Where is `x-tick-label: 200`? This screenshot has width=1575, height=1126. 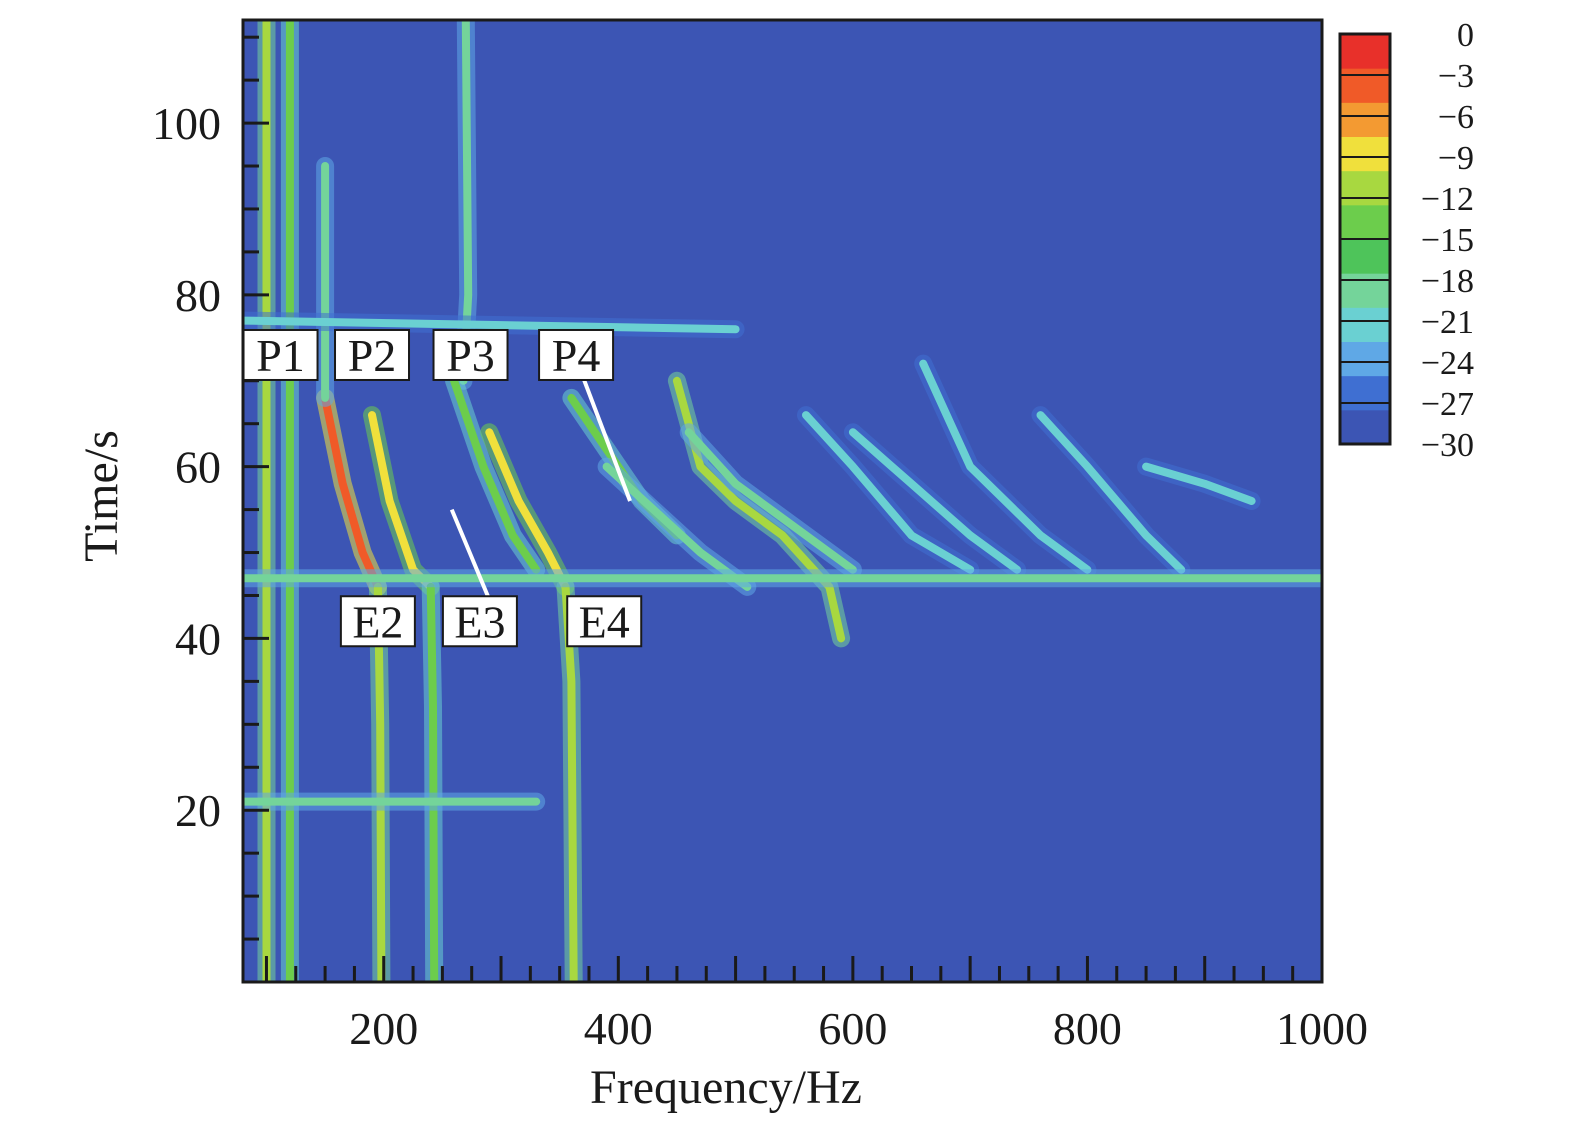
x-tick-label: 200 is located at coordinates (383, 1028).